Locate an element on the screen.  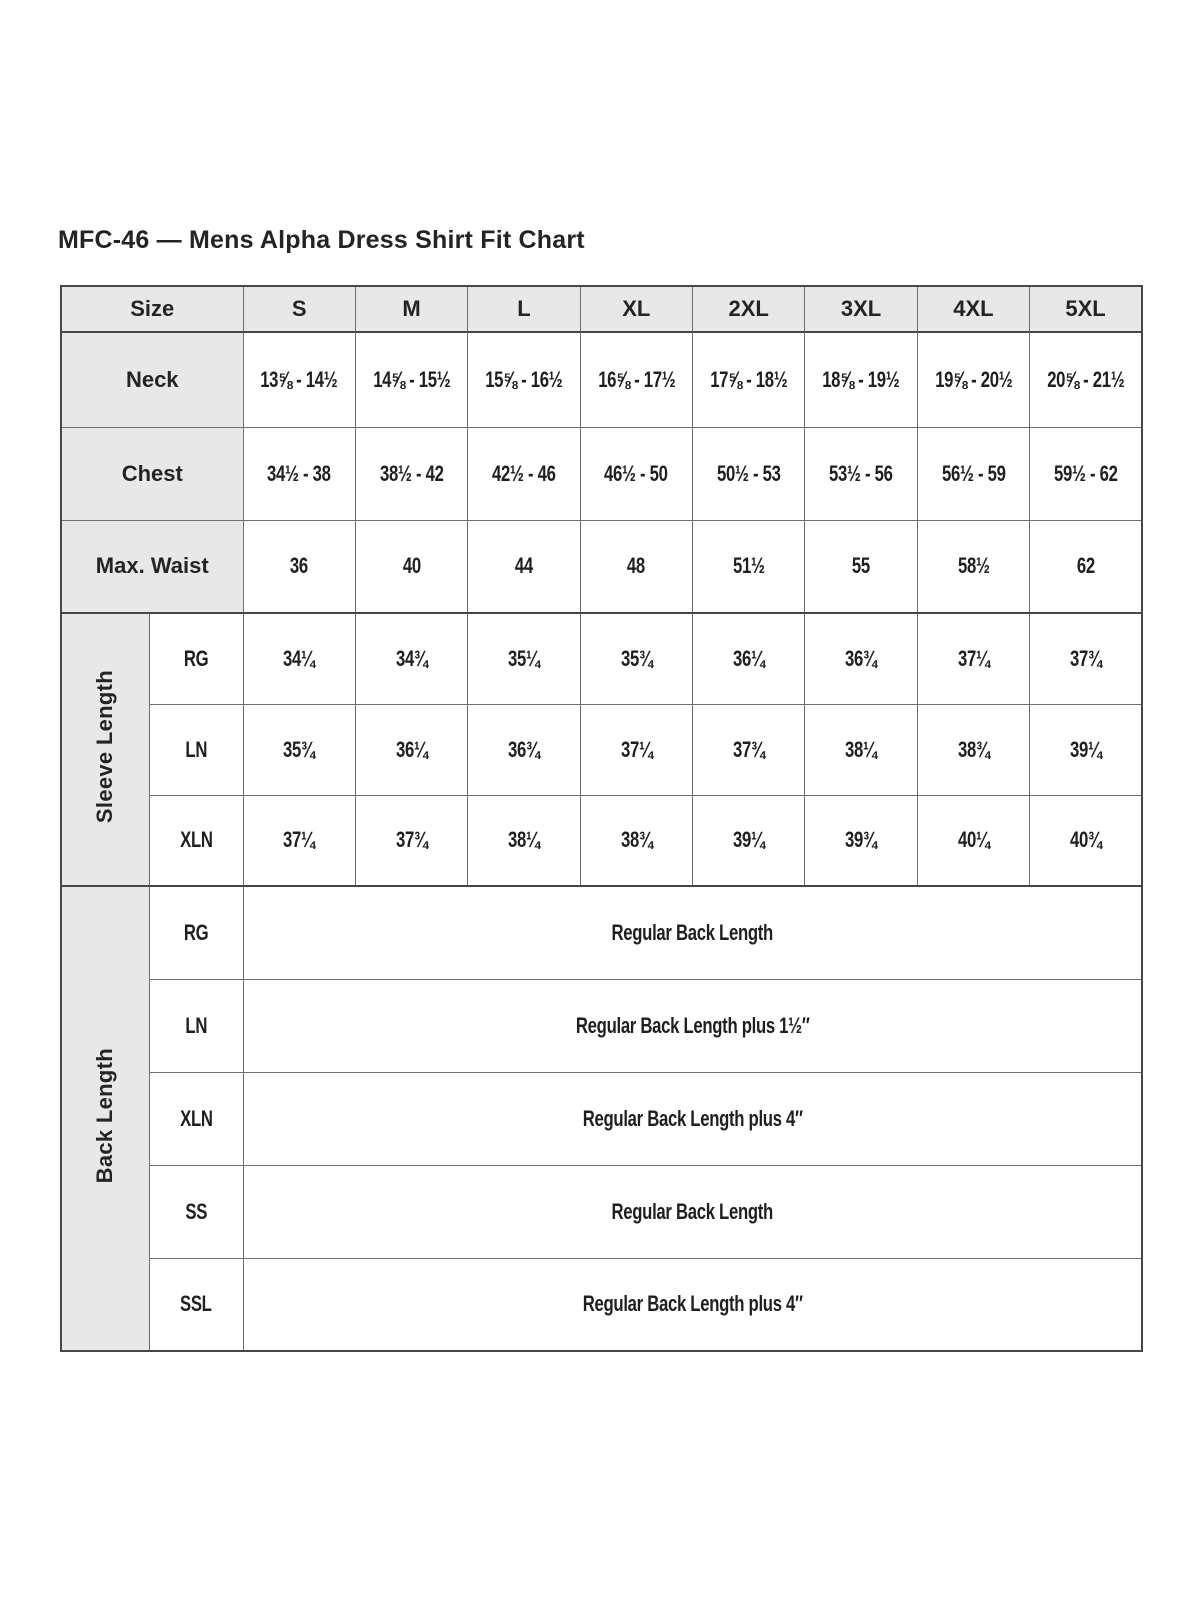
back-length-label: Back Length is located at coordinates (105, 1116).